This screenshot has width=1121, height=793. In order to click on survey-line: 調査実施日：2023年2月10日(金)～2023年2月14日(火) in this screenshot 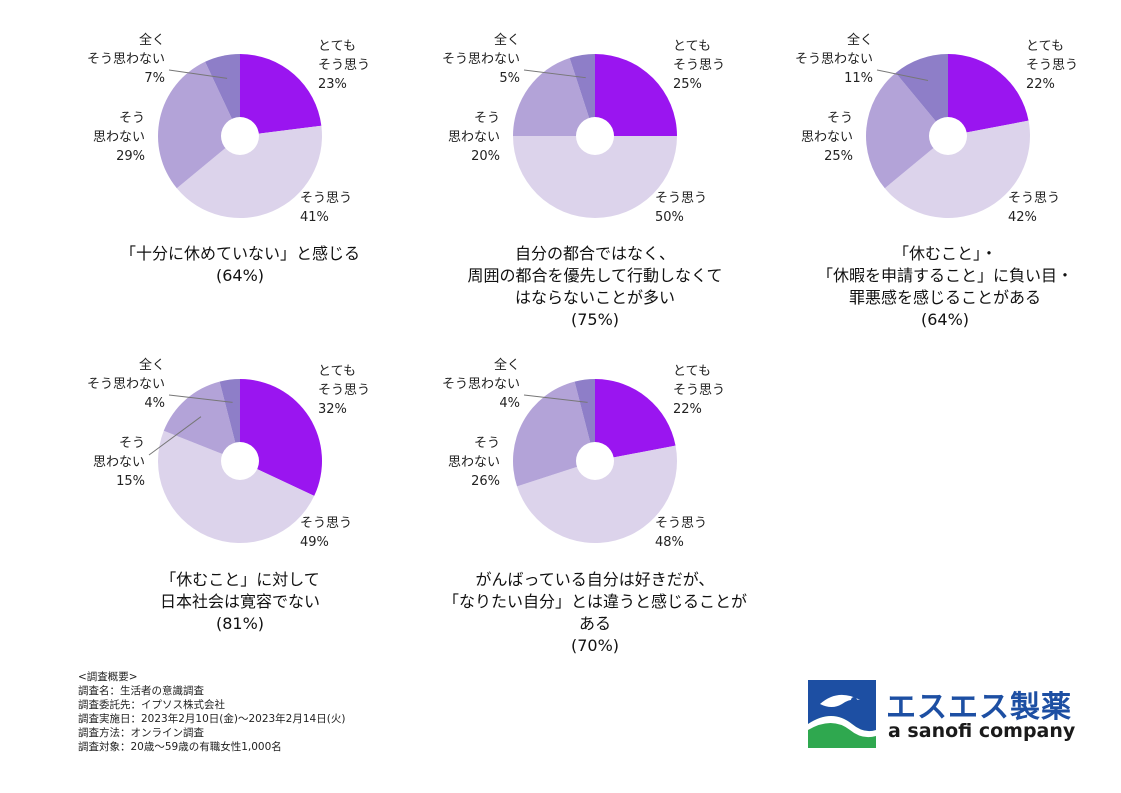, I will do `click(212, 719)`.